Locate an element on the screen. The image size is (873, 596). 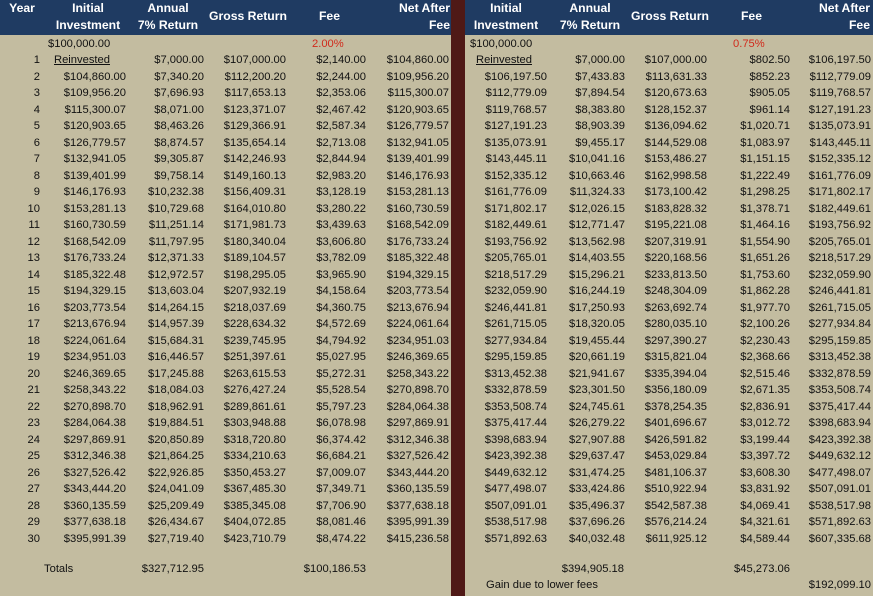
year-cell: 18 is located at coordinates (33, 340).